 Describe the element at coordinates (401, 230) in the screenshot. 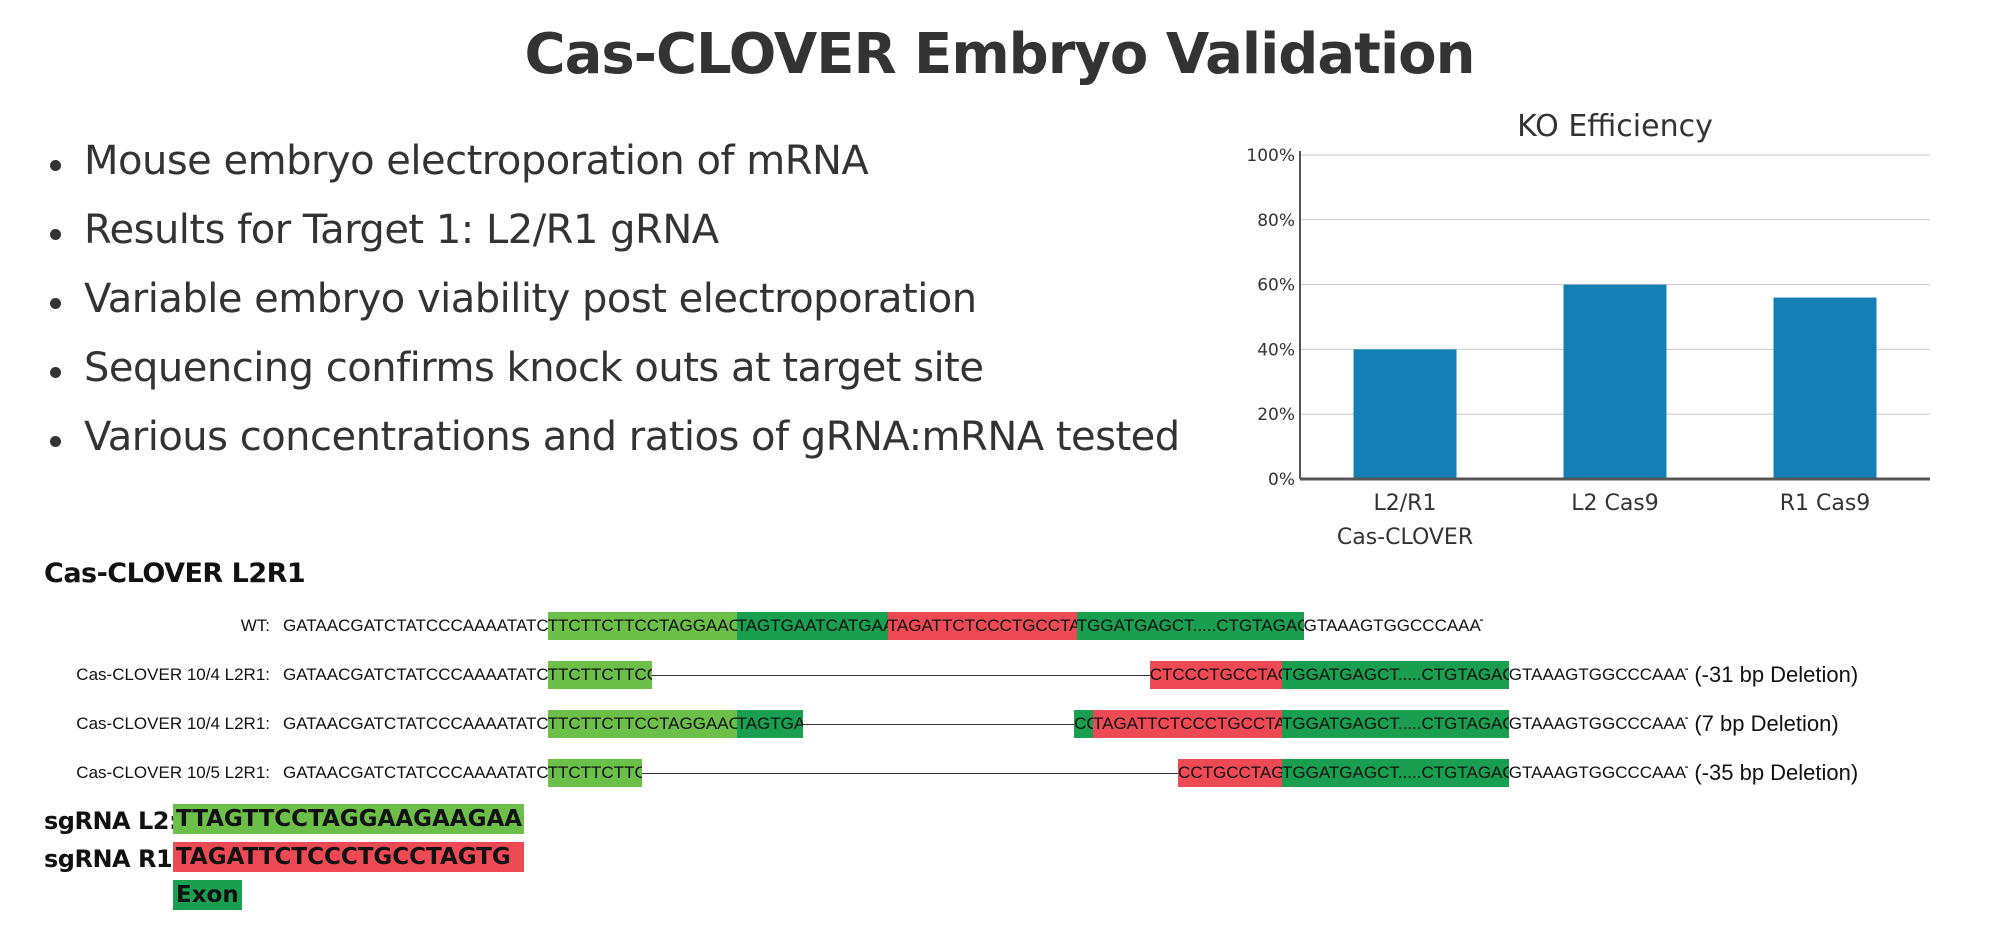

I see `bullet-text: Results for Target 1: L2/R1 gRNA` at that location.